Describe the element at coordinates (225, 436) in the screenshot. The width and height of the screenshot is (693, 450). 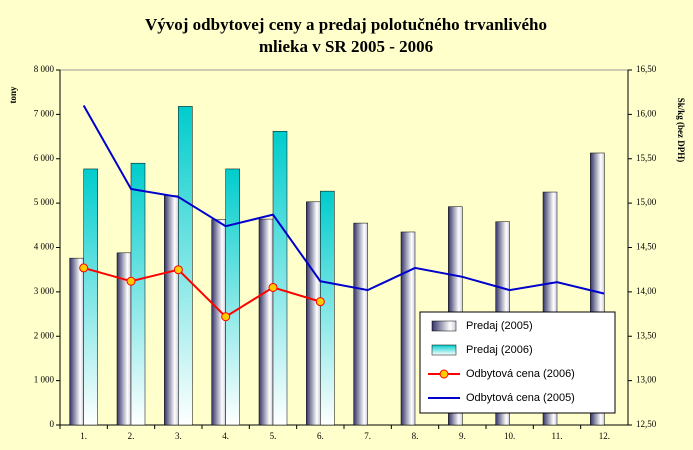
I see `x-tick-label: 4.` at that location.